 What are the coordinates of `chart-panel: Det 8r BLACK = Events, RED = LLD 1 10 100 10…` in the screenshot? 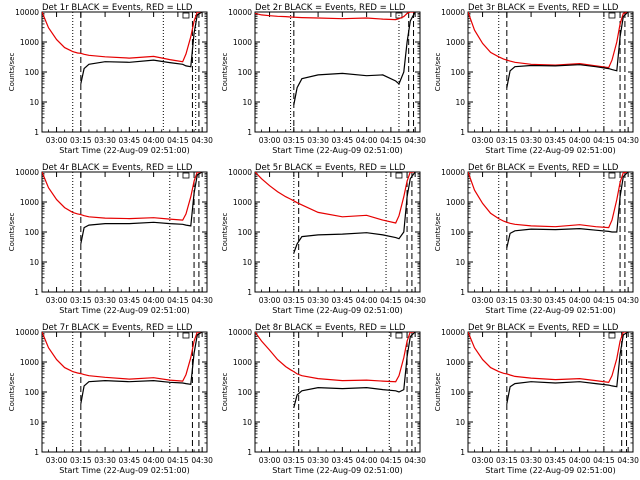 It's located at (323, 399).